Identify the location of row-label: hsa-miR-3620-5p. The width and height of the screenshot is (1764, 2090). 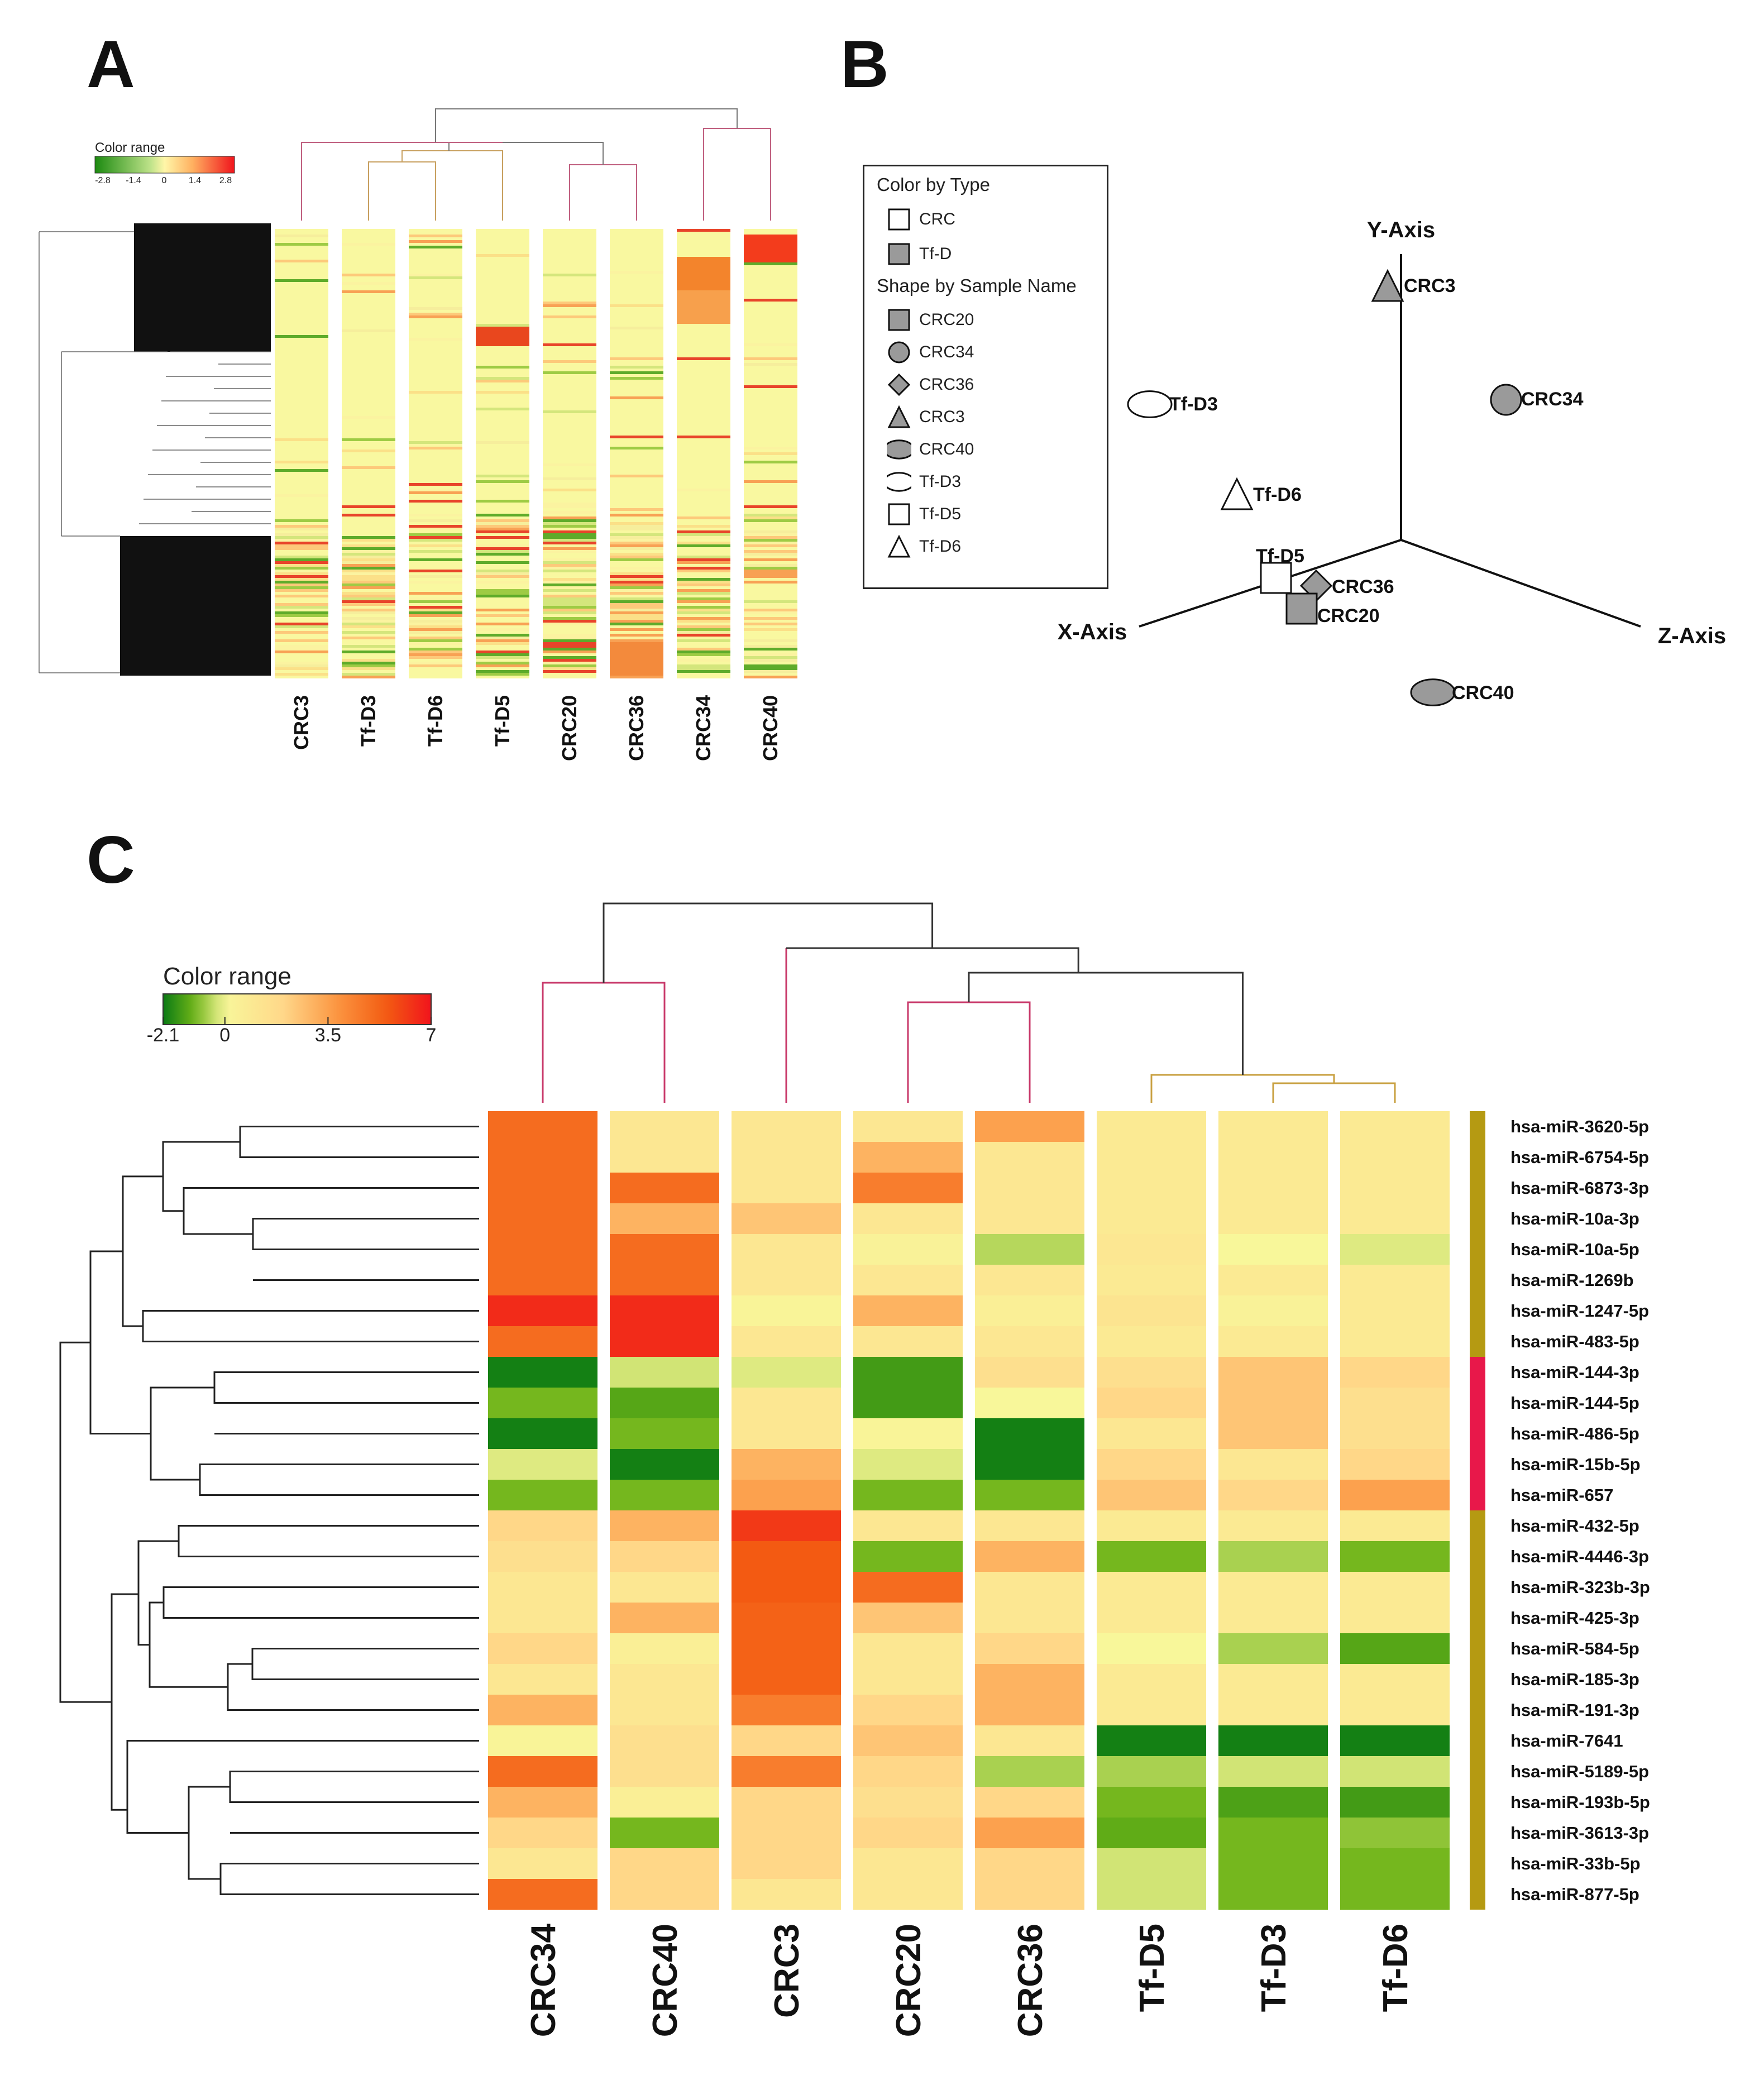
(1579, 1126).